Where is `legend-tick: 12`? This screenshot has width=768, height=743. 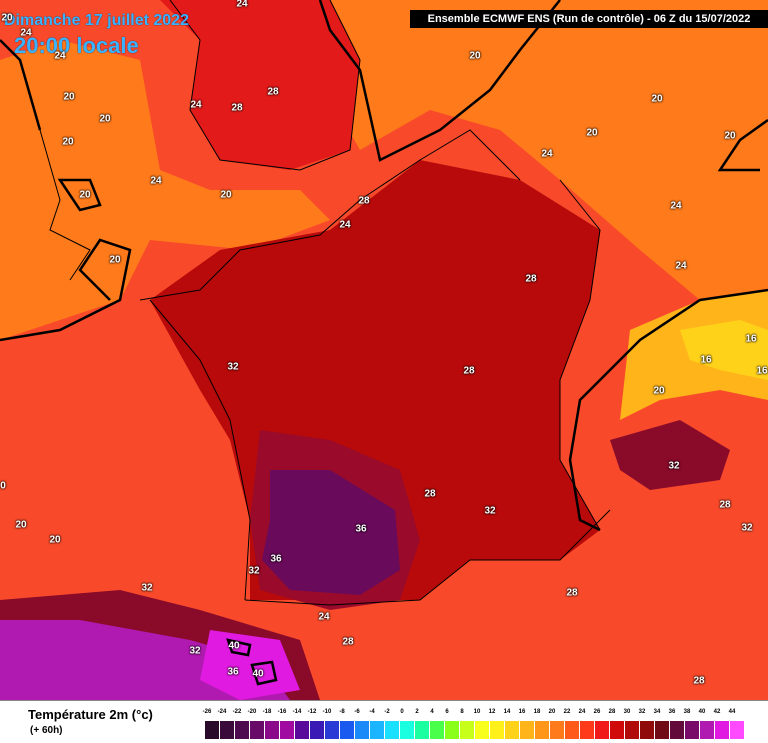
legend-tick: 12 is located at coordinates (492, 712).